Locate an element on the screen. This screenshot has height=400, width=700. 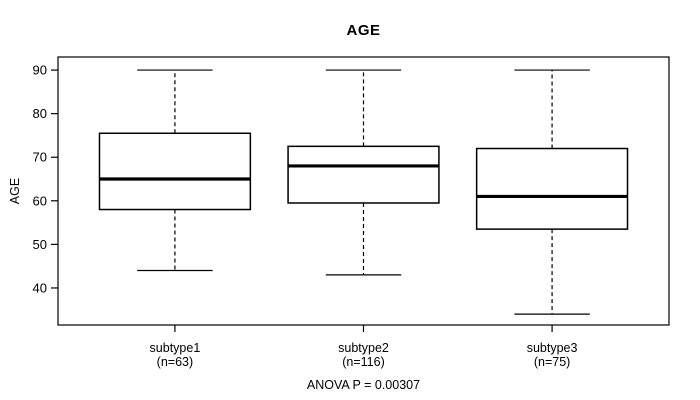
anova-caption: ANOVA P = 0.00307 is located at coordinates (363, 385).